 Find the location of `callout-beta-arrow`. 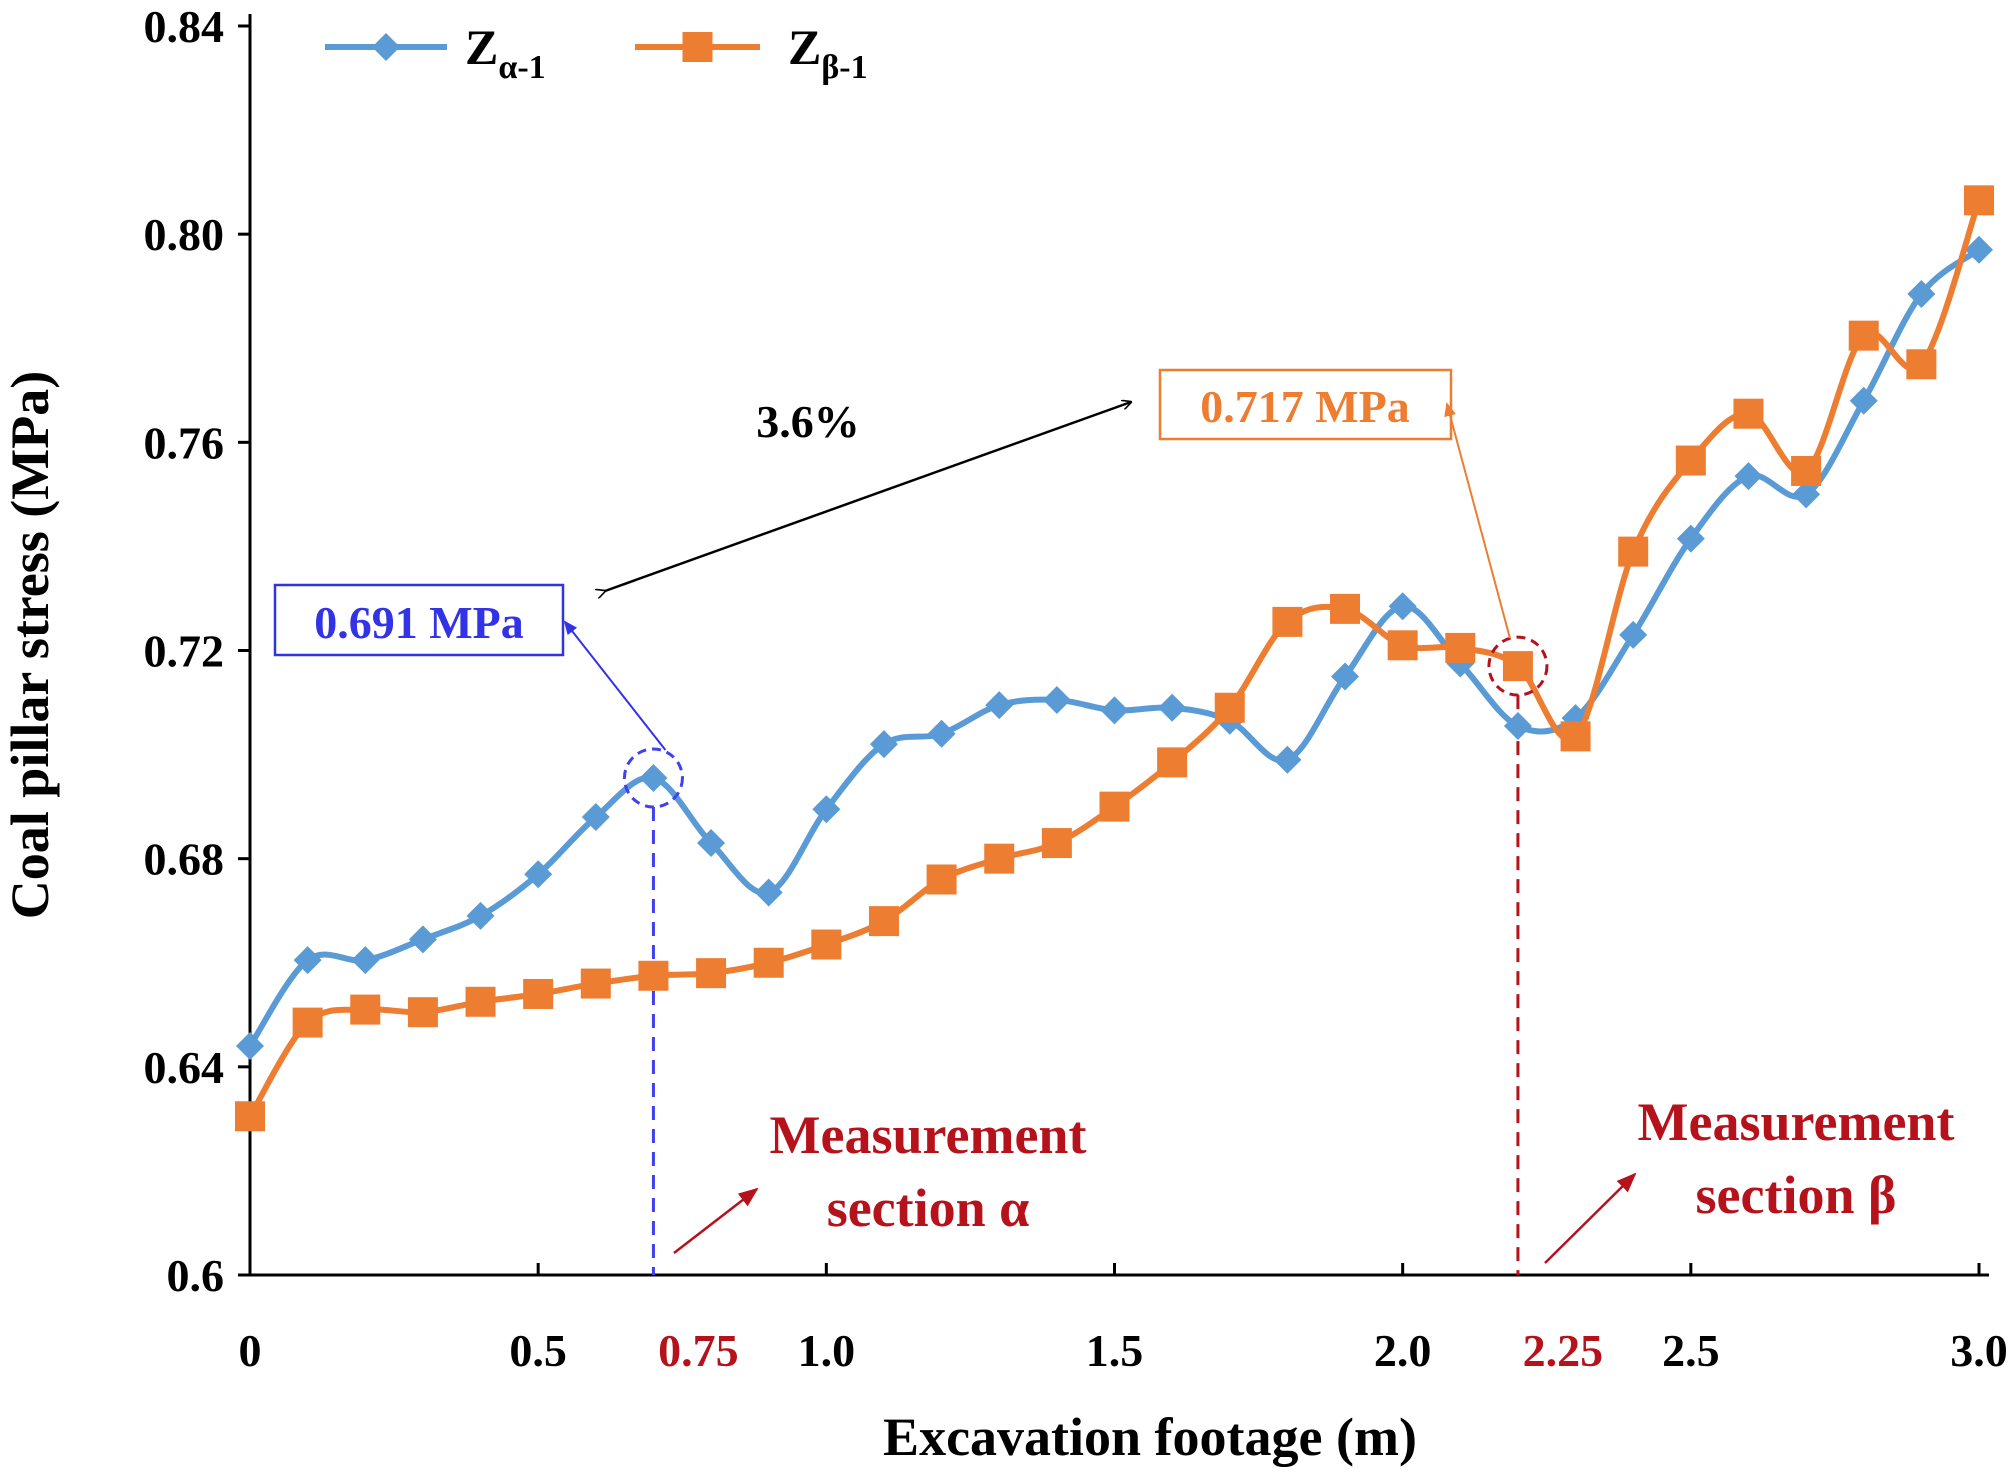

callout-beta-arrow is located at coordinates (1477, 520).